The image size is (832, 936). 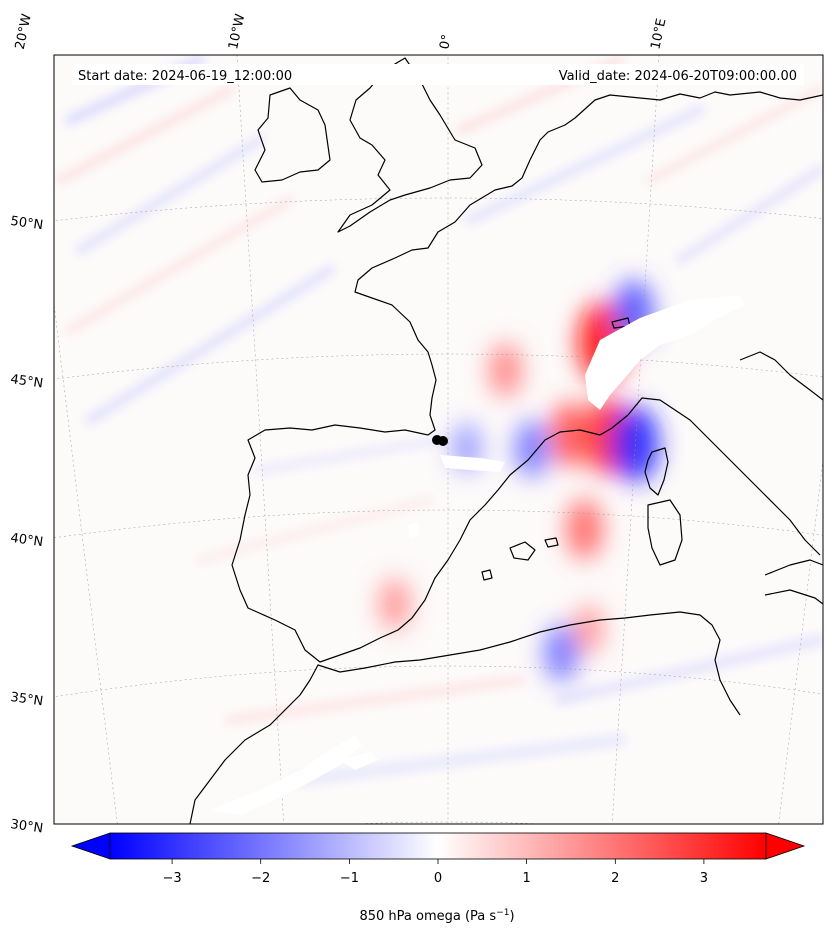 What do you see at coordinates (678, 76) in the screenshot?
I see `valid-date-label: Valid_date: 2024-06-20T09:00:00.00` at bounding box center [678, 76].